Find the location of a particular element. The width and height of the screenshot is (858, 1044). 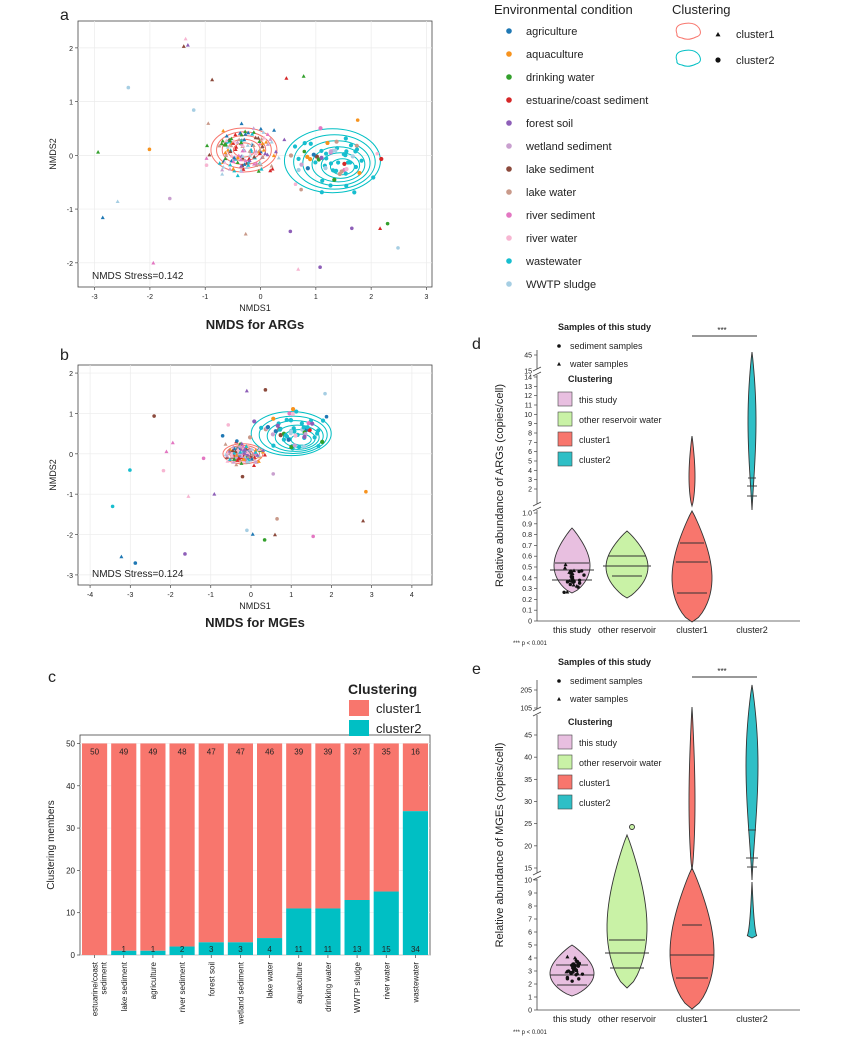

violin-args-tick-label-upper: 45 is located at coordinates (528, 356).